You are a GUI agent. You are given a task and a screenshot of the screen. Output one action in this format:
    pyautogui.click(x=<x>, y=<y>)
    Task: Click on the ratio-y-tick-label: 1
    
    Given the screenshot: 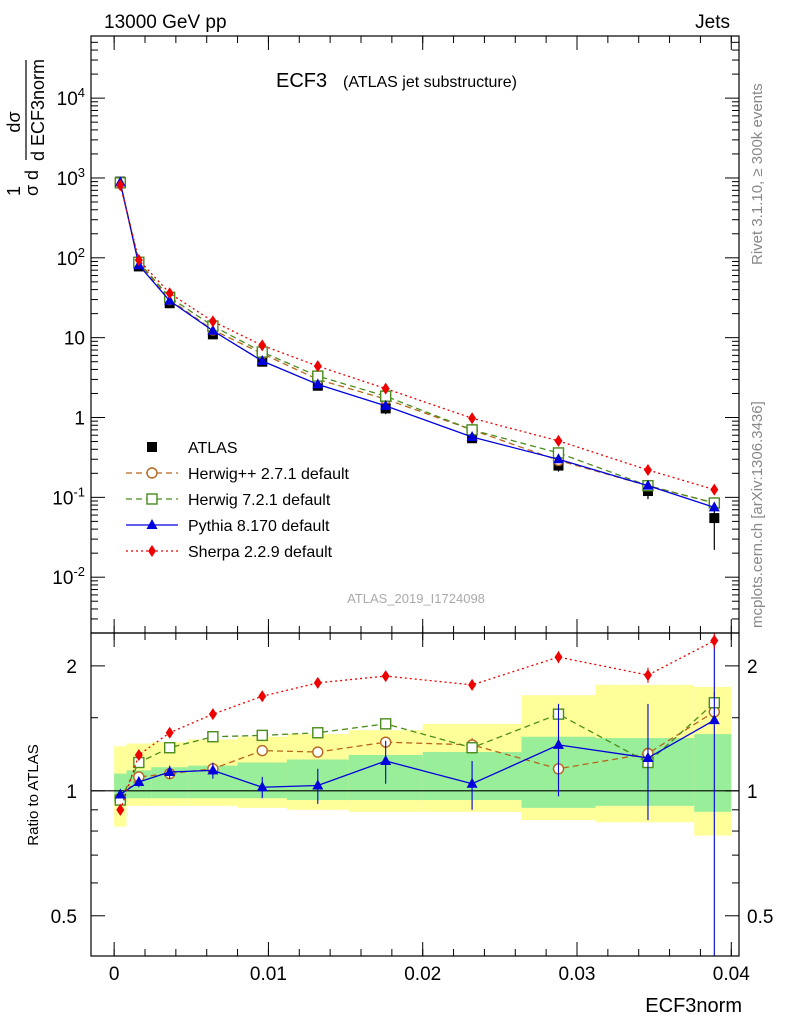 What is the action you would take?
    pyautogui.click(x=71, y=792)
    